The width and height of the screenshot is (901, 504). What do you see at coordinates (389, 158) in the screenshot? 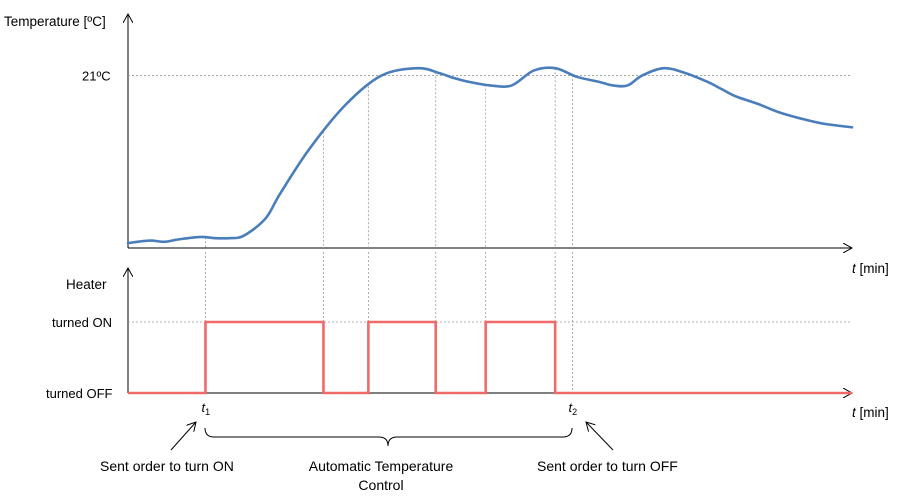
I see `temperature-guides` at bounding box center [389, 158].